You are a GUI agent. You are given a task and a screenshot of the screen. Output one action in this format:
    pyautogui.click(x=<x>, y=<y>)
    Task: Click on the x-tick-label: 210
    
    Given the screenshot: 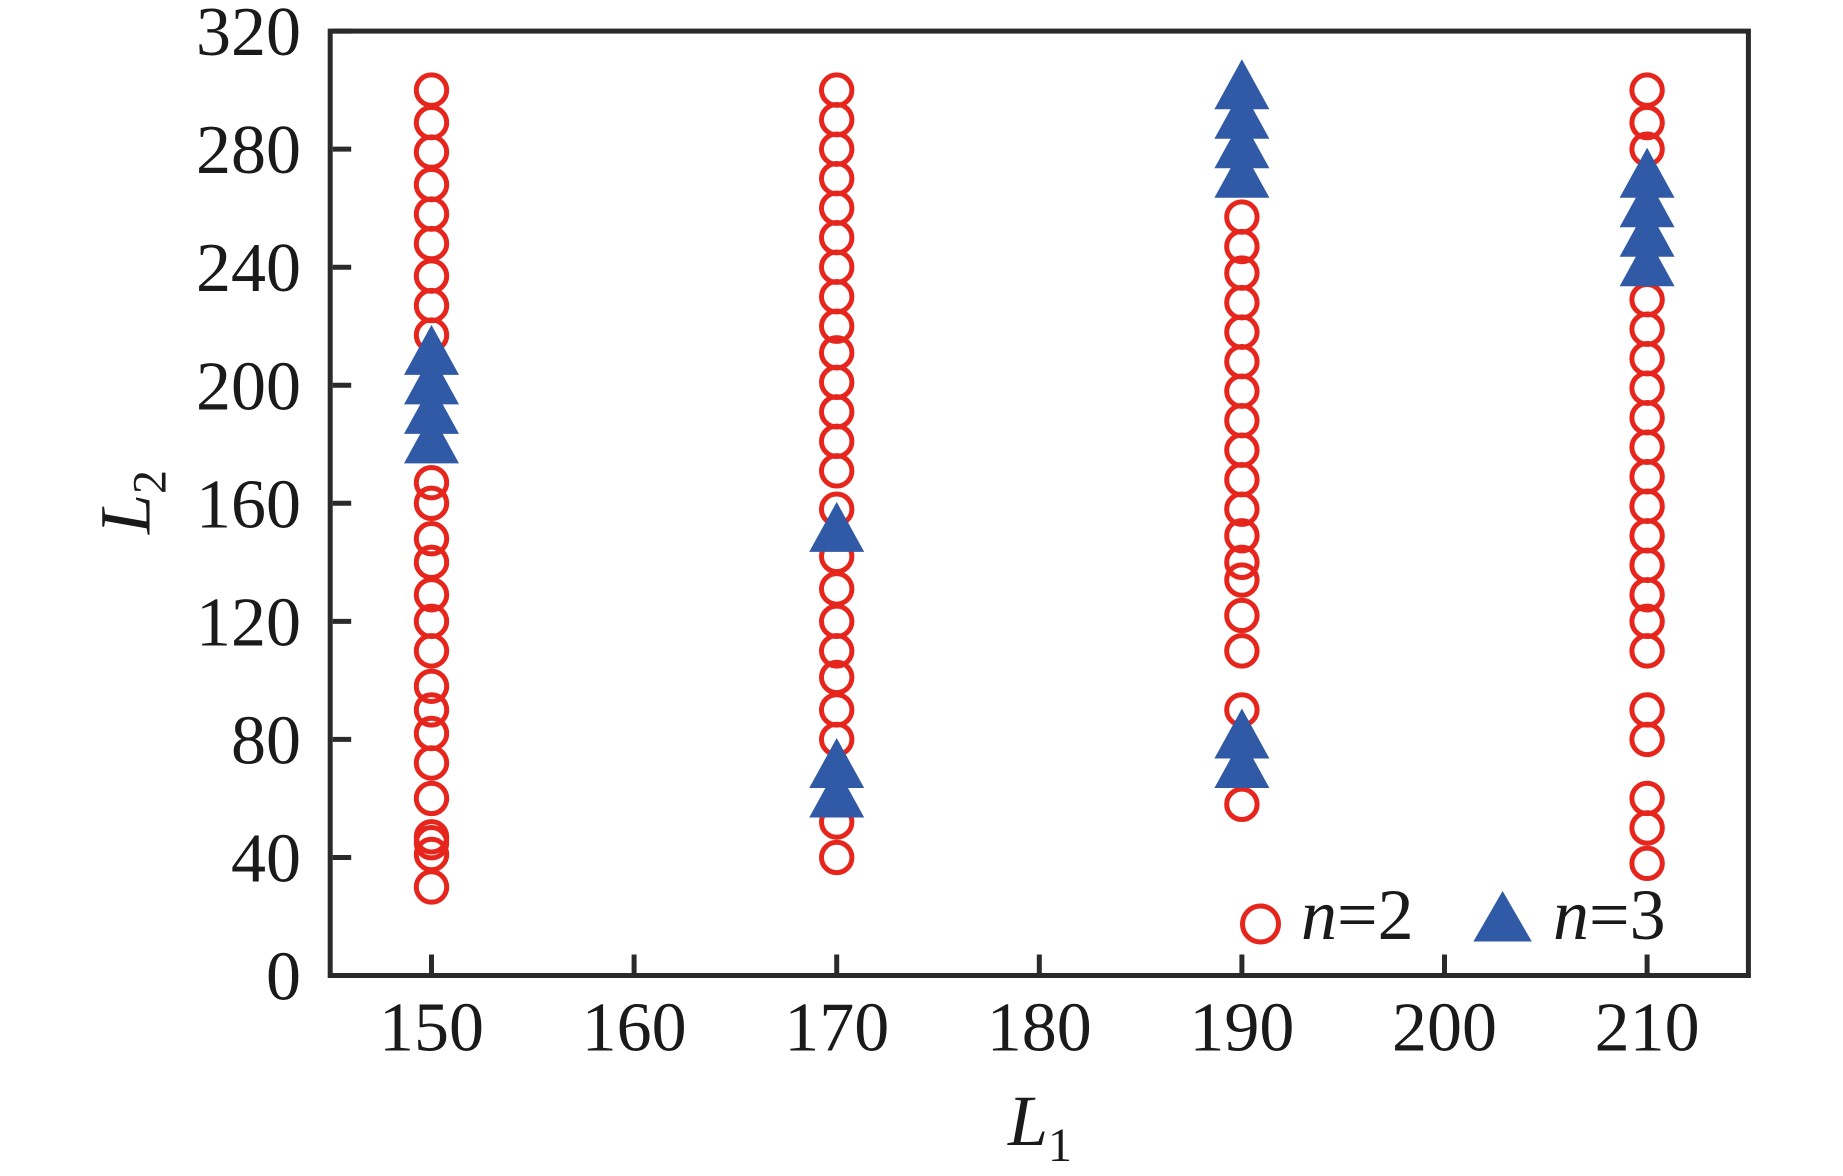 What is the action you would take?
    pyautogui.click(x=1647, y=1028)
    